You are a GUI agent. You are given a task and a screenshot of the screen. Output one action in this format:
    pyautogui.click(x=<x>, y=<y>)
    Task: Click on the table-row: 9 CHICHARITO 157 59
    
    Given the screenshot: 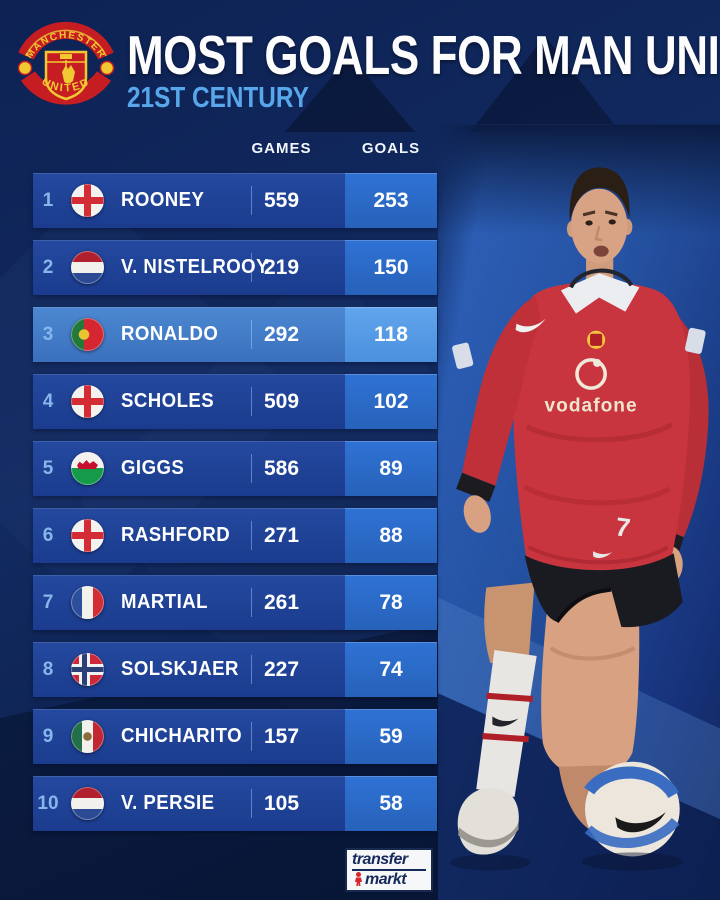 What is the action you would take?
    pyautogui.click(x=235, y=736)
    